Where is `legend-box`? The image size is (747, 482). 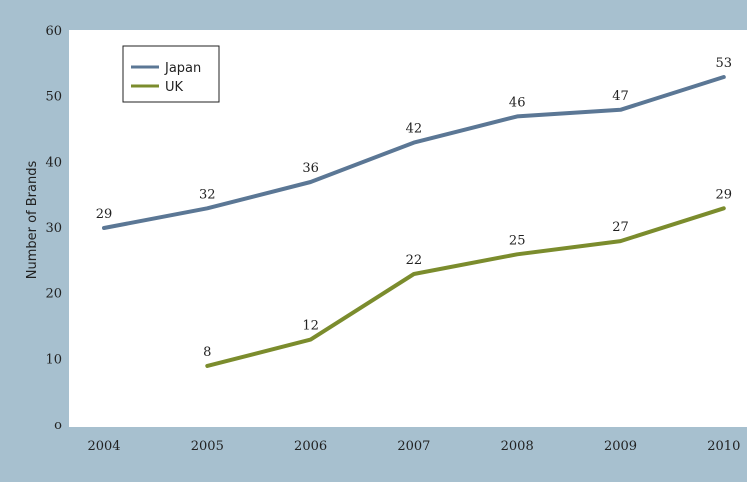
legend-box is located at coordinates (171, 74).